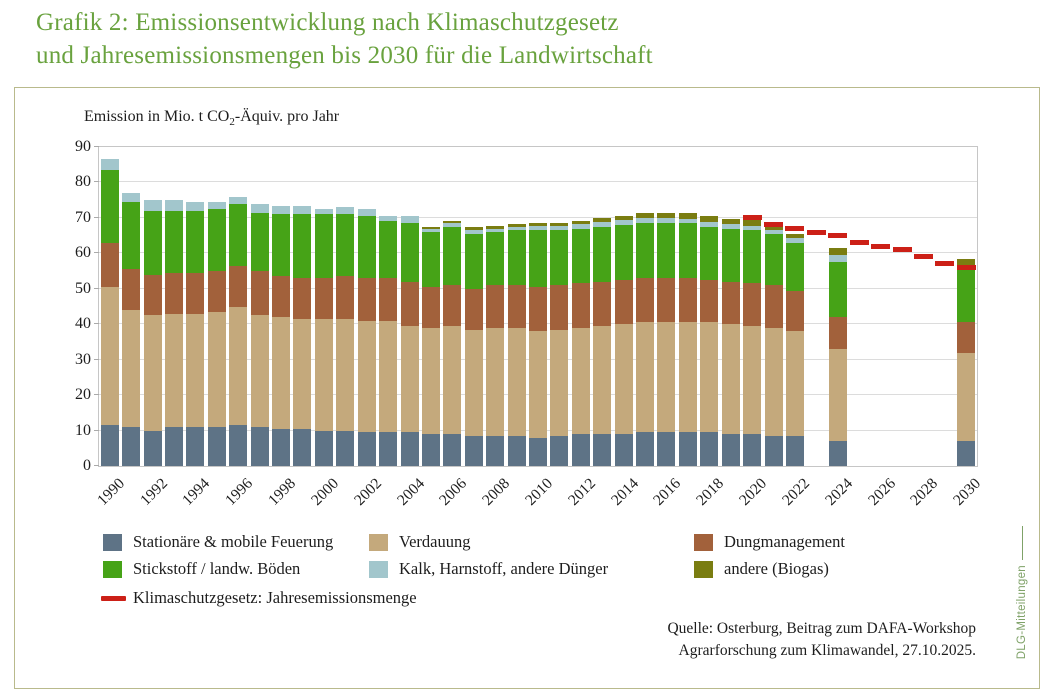  Describe the element at coordinates (795, 229) in the screenshot. I see `ksg-target-dash-2022` at that location.